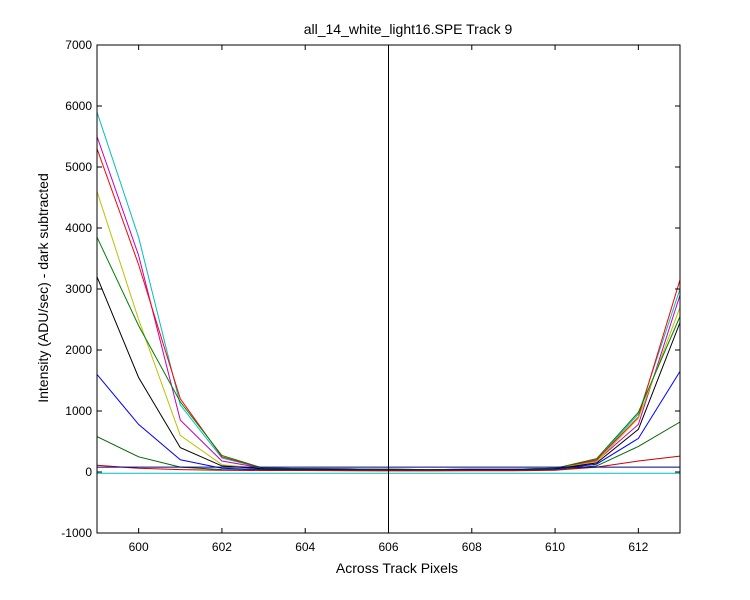  I want to click on y-axis-label: Intensity (ADU/sec) - dark subtracted, so click(43, 288).